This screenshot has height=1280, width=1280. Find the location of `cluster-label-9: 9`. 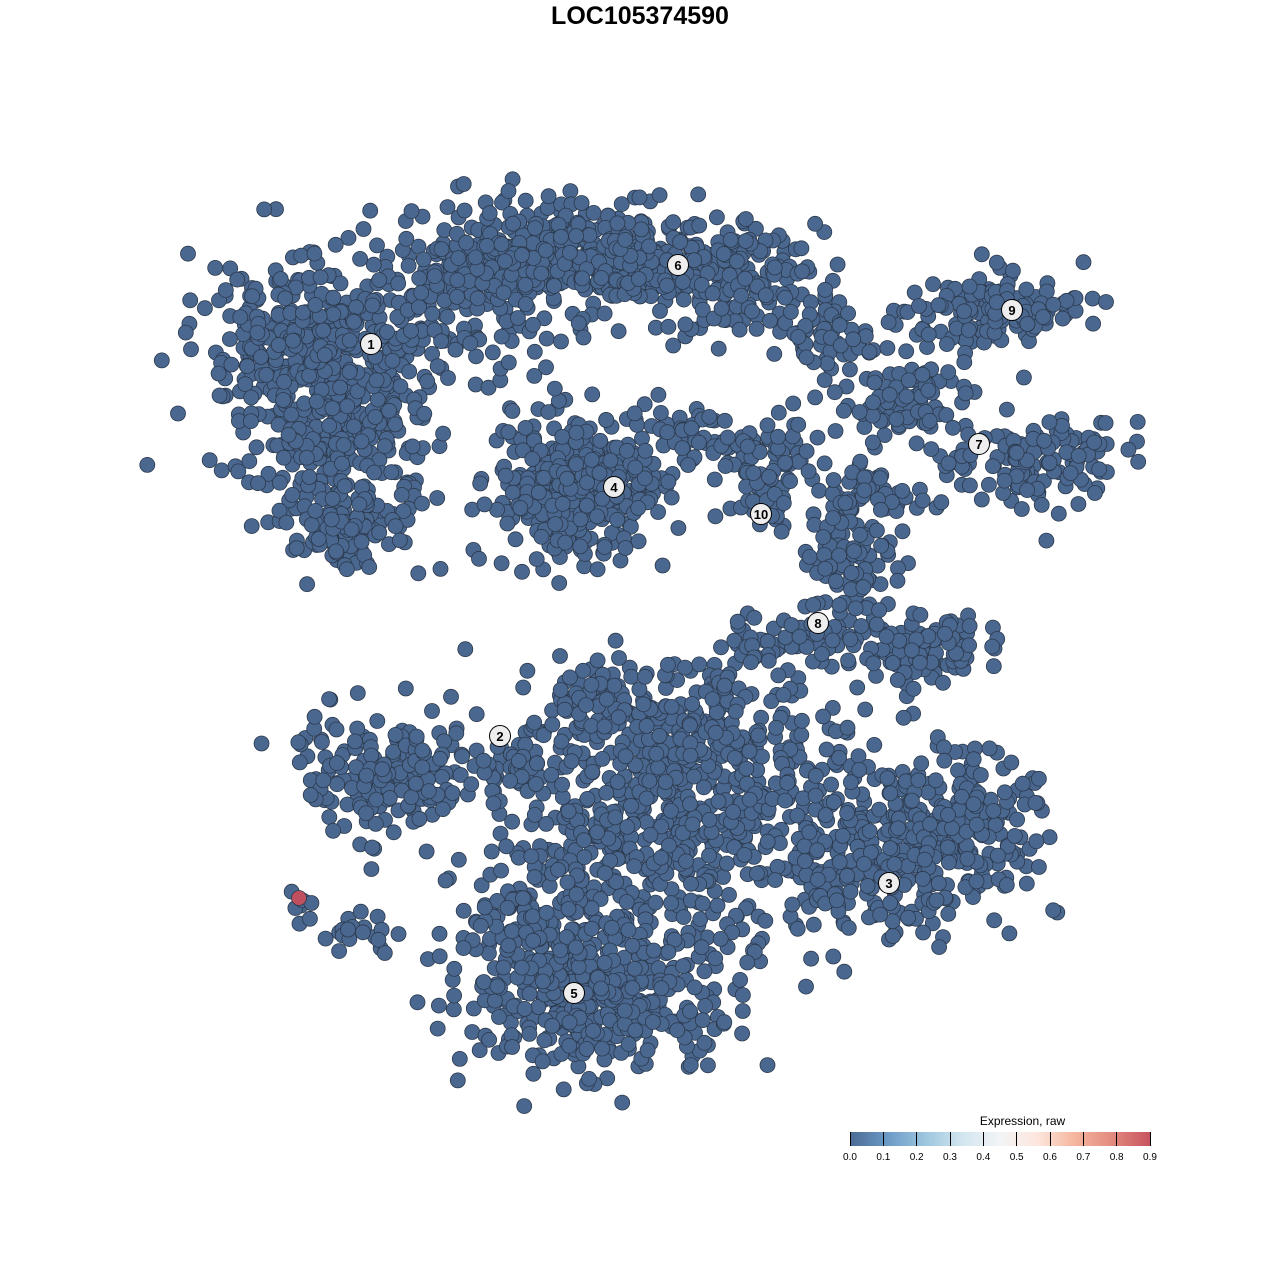

cluster-label-9: 9 is located at coordinates (1012, 310).